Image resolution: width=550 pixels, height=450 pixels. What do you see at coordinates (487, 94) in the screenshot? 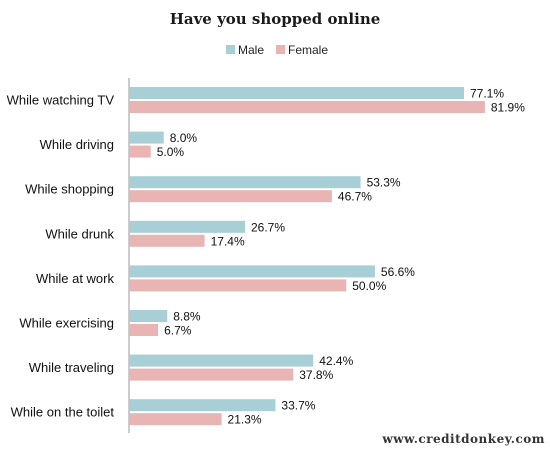
I see `value-label-male: 77.1%` at bounding box center [487, 94].